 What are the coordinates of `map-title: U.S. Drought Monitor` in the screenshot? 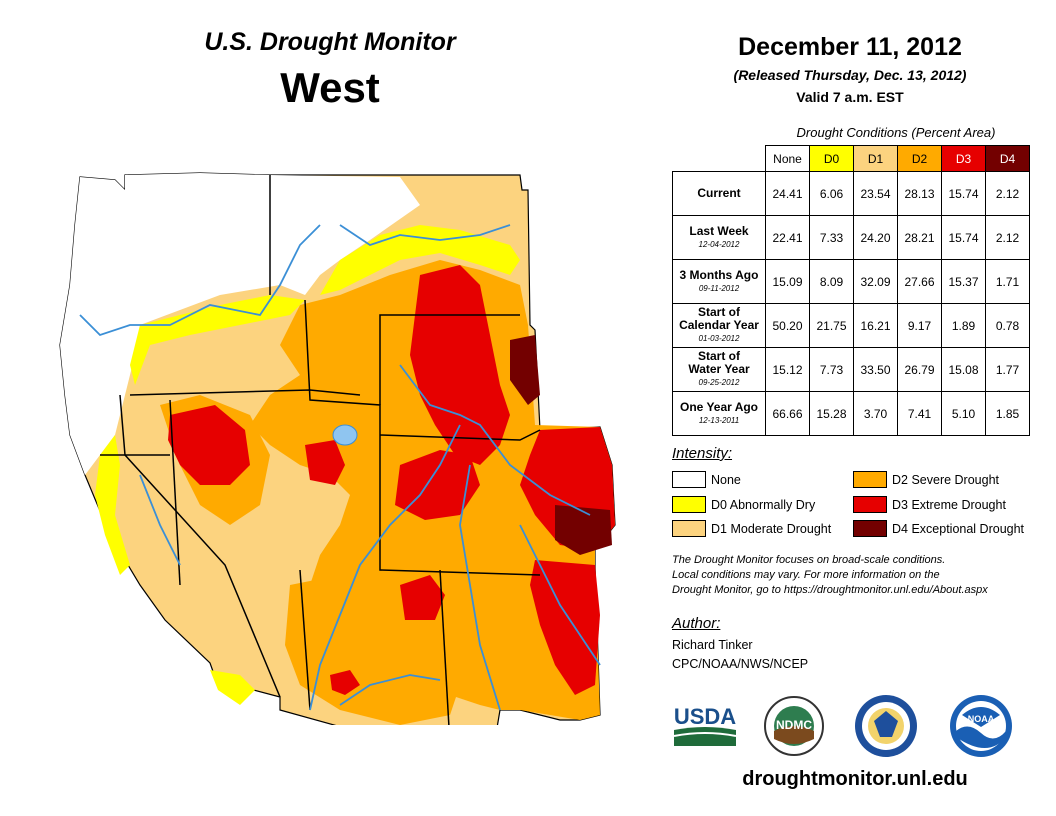 It's located at (330, 42).